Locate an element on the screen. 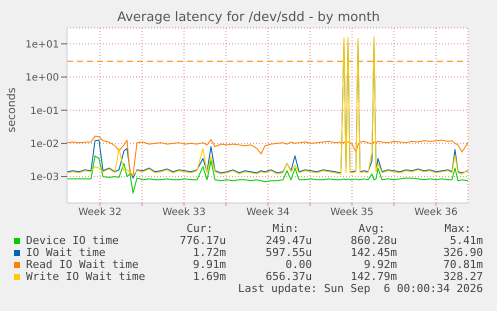  text: 656.37u is located at coordinates (289, 276).